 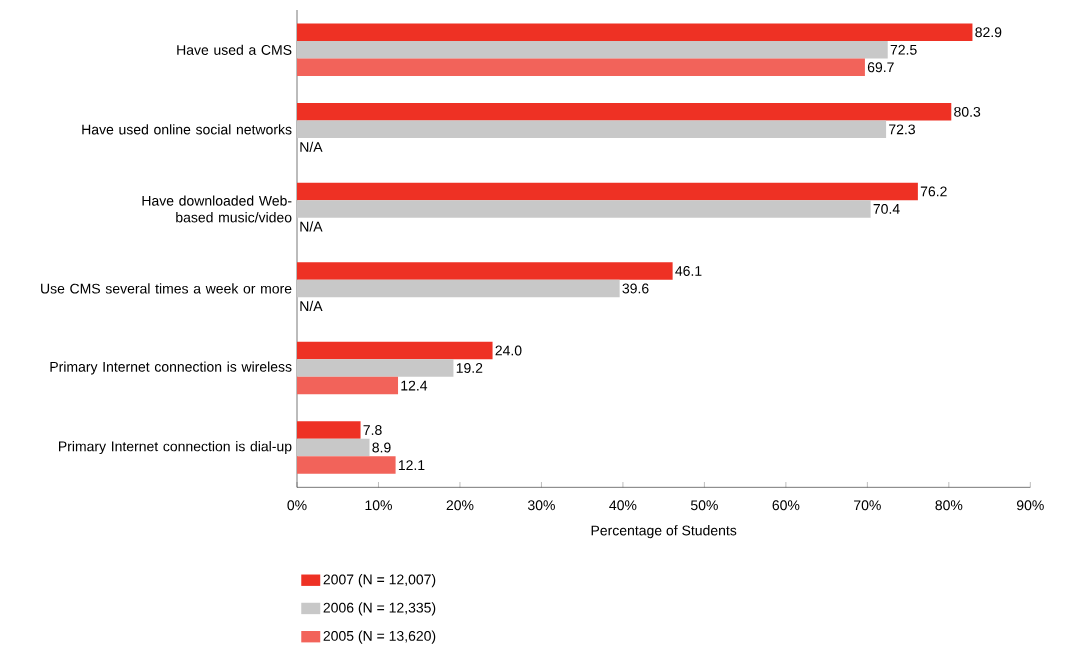 What do you see at coordinates (988, 32) in the screenshot?
I see `data-label: 82.9` at bounding box center [988, 32].